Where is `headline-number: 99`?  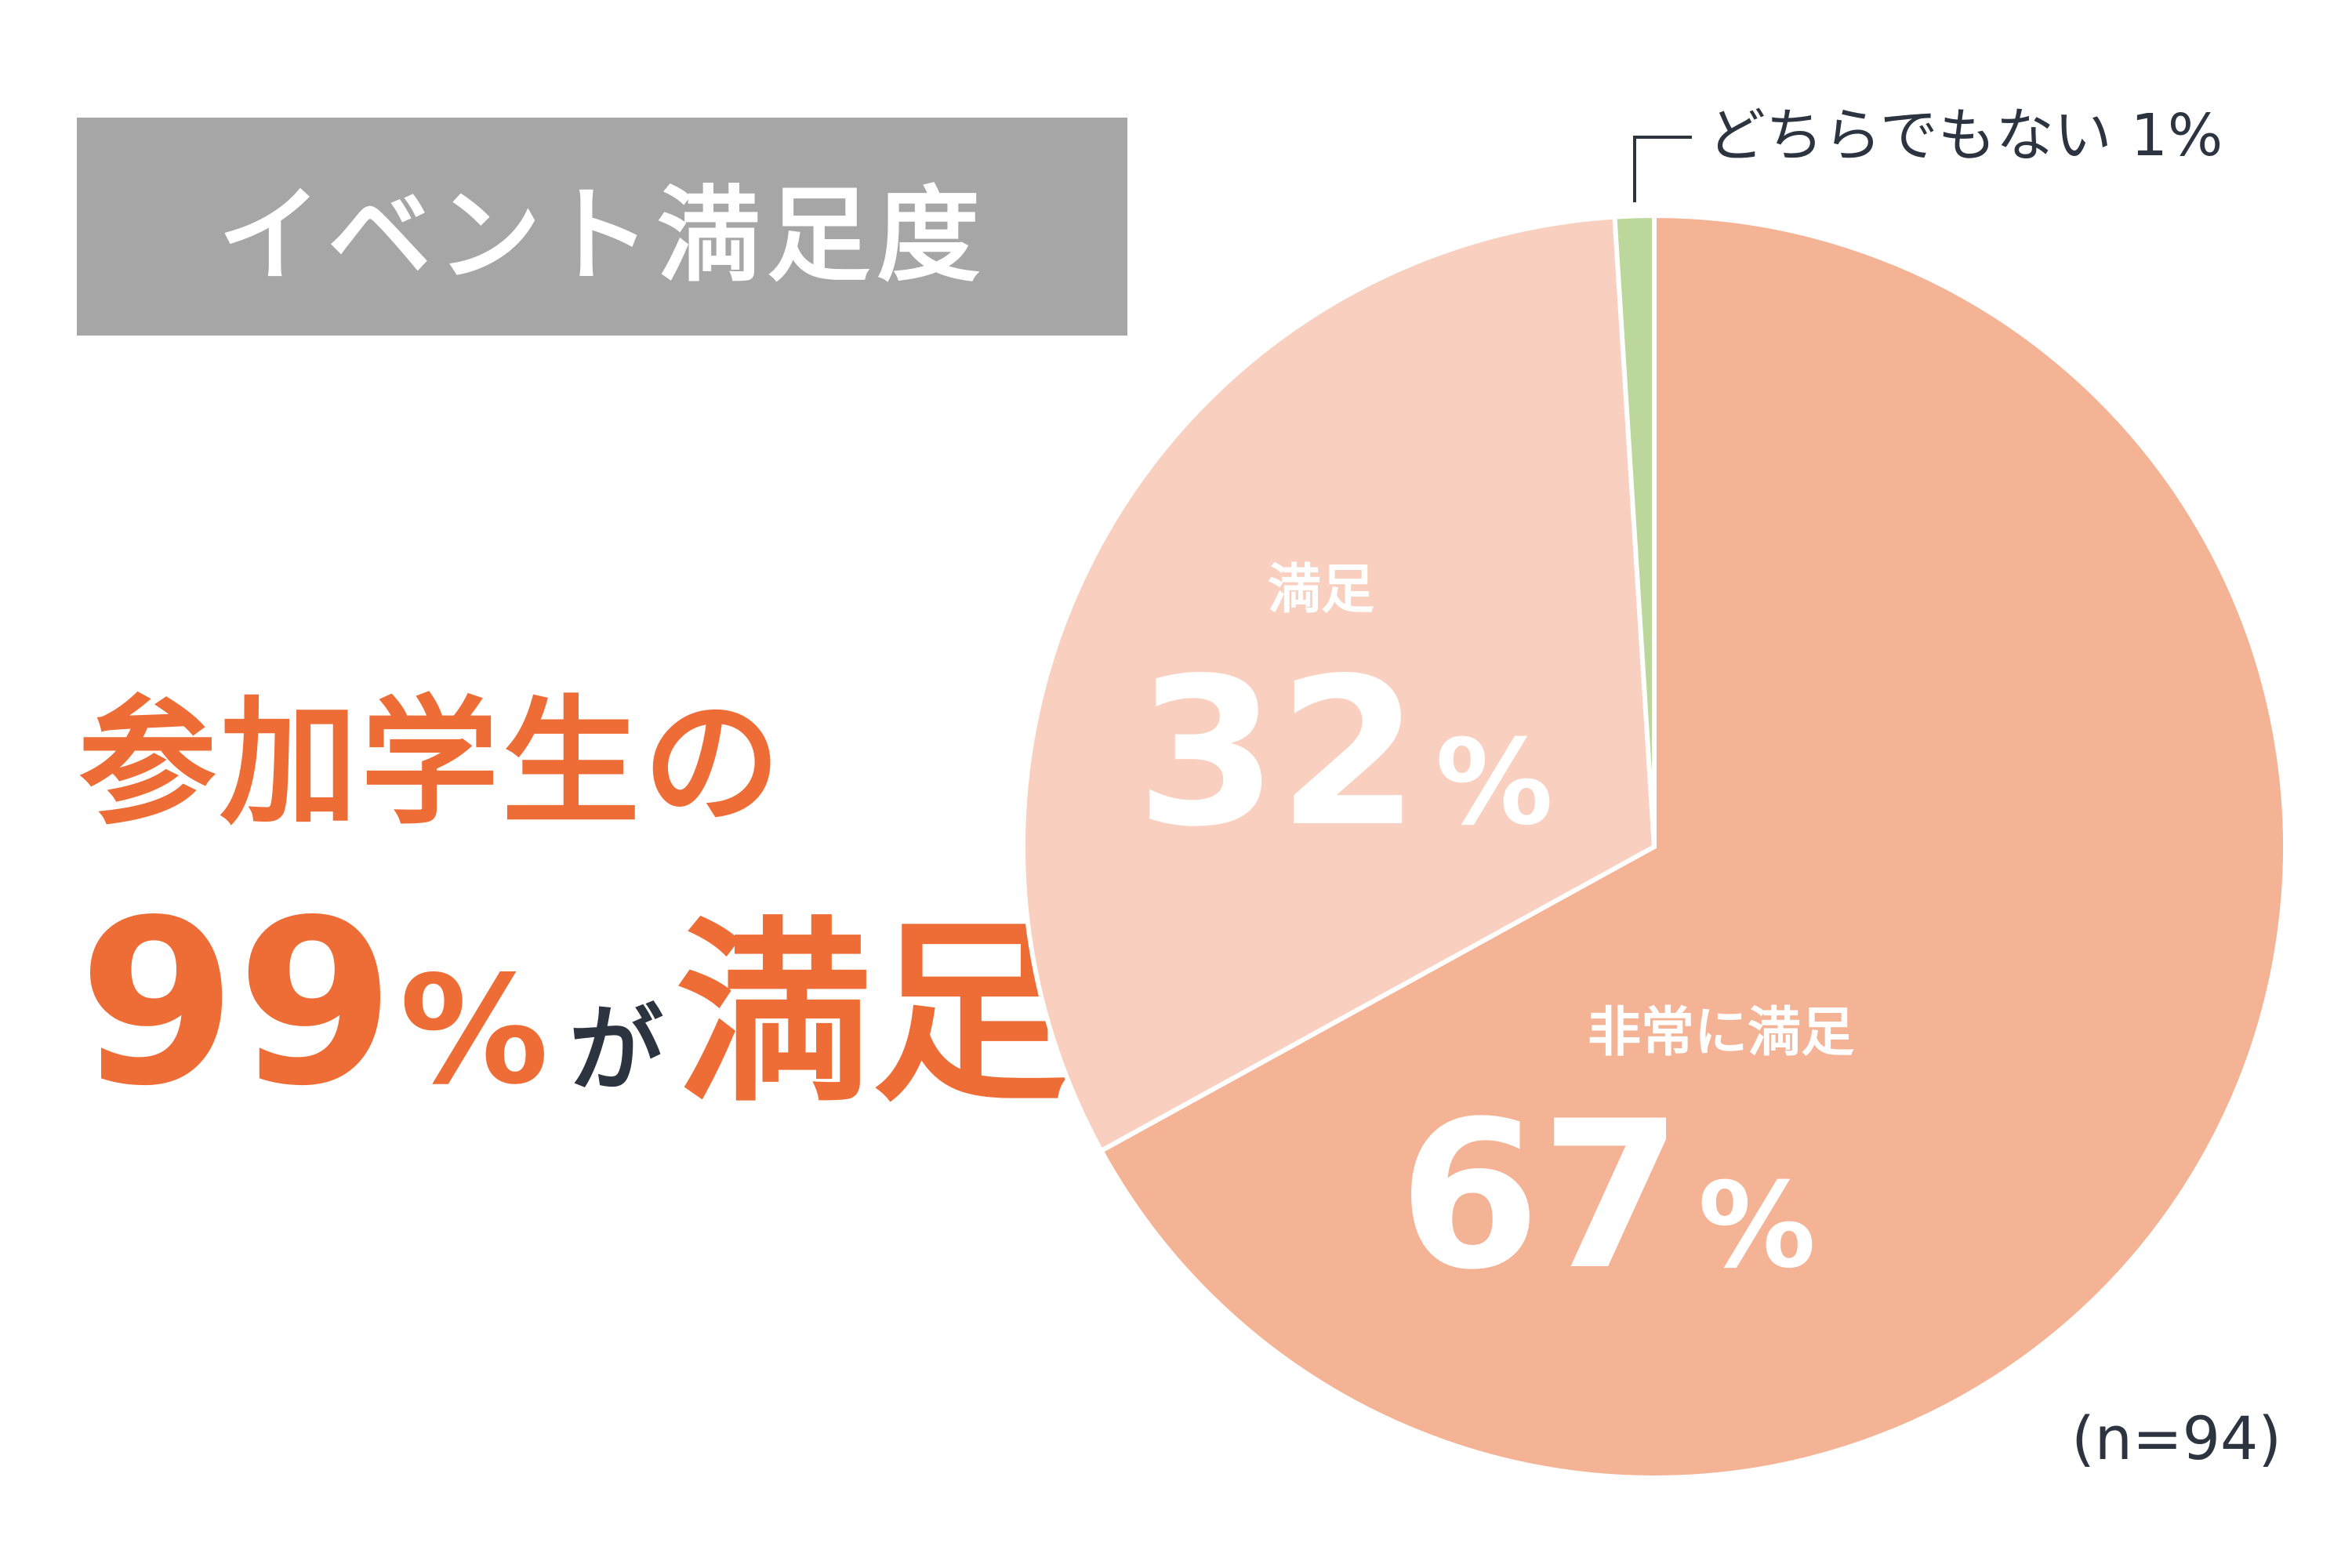 headline-number: 99 is located at coordinates (237, 1004).